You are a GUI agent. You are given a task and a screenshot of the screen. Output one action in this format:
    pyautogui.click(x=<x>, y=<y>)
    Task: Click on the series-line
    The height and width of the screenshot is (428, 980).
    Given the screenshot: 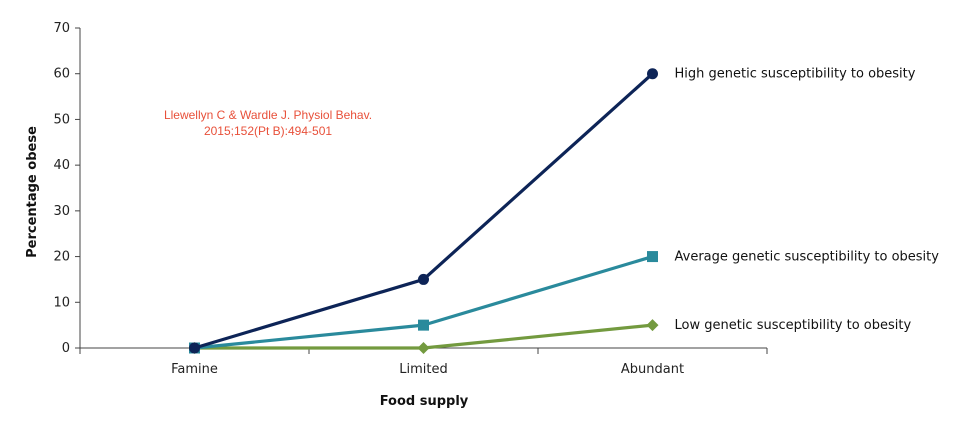 What is the action you would take?
    pyautogui.click(x=423, y=302)
    